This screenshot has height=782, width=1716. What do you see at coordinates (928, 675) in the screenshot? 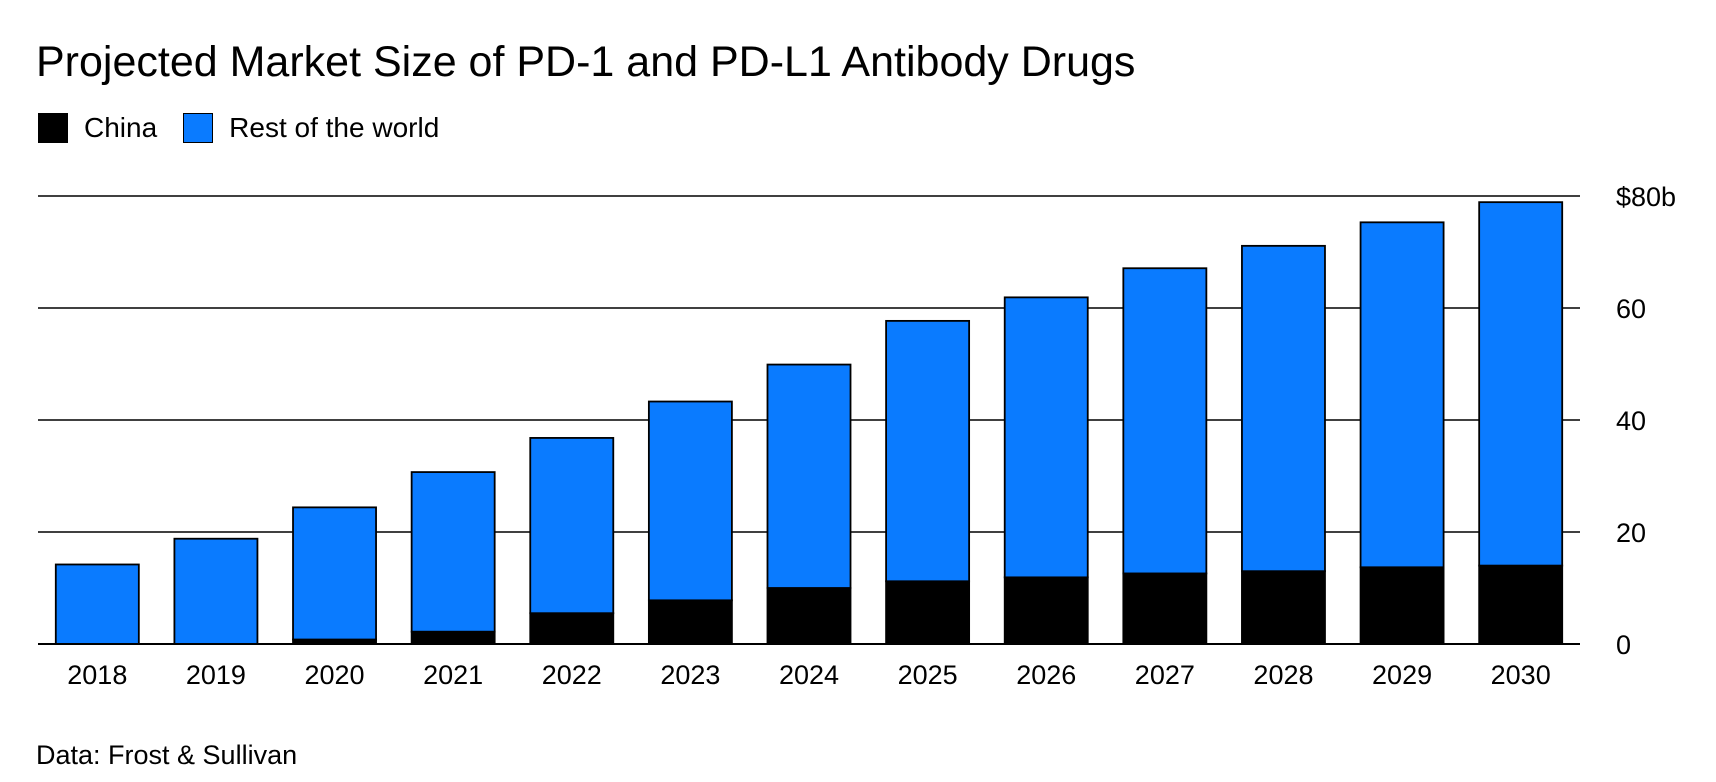
I see `x-tick-label: 2025` at bounding box center [928, 675].